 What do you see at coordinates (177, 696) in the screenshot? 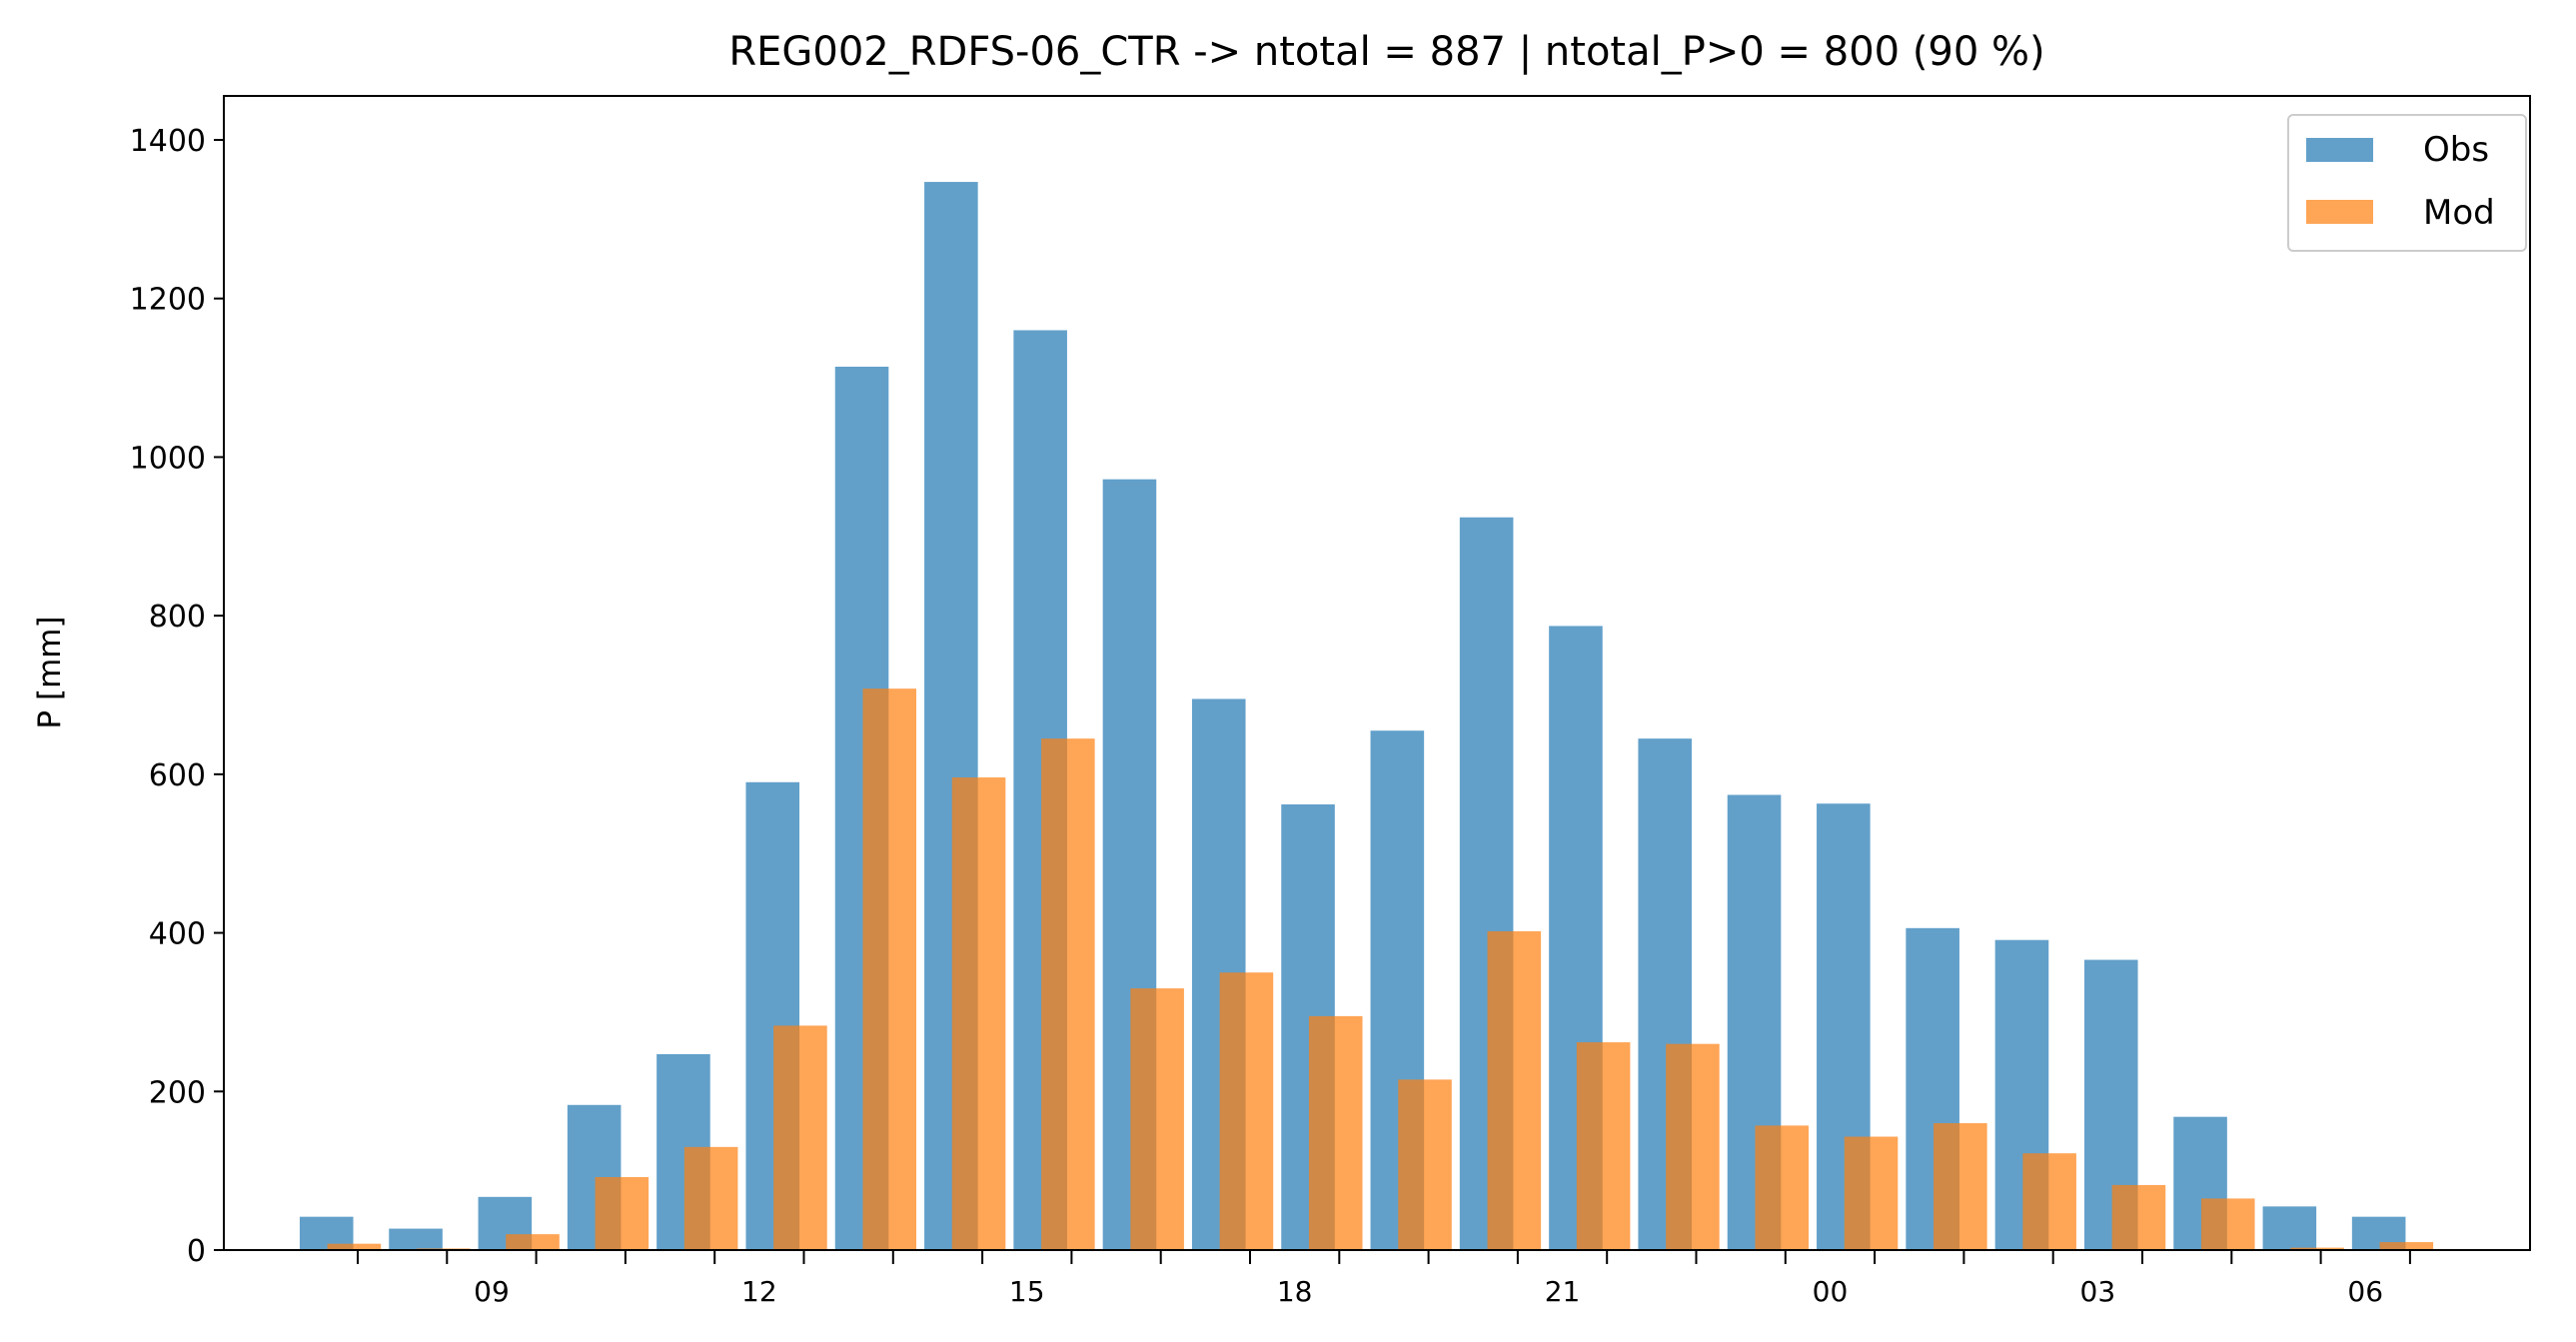
I see `y-axis: 0 200 400 600 800 1000 1200 1400` at bounding box center [177, 696].